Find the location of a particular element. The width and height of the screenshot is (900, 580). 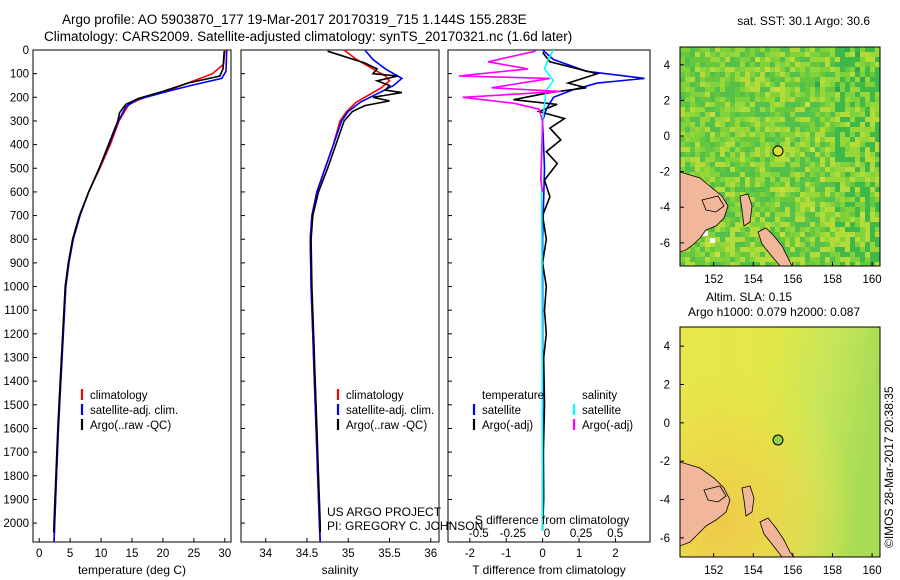

ytick-label: 100 is located at coordinates (19, 75).